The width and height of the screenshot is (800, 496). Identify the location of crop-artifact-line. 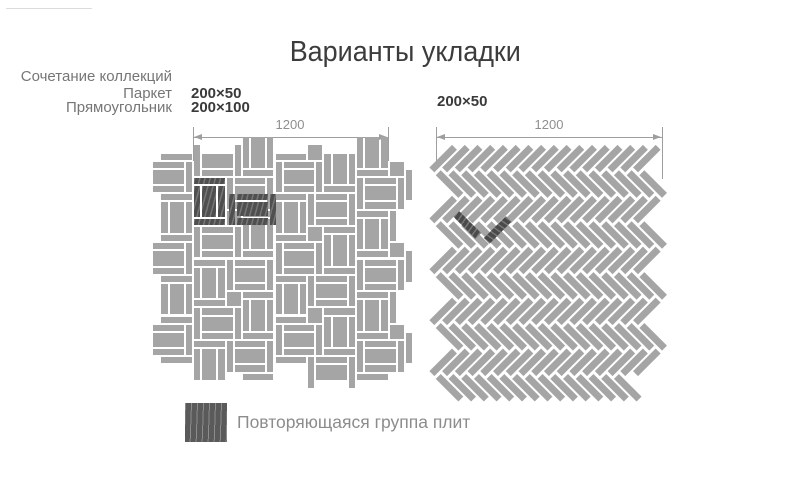
(49, 8).